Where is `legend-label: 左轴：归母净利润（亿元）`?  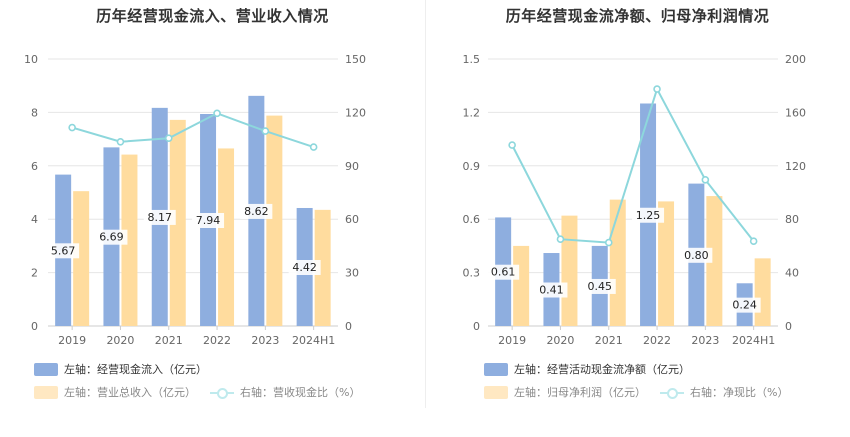 legend-label: 左轴：归母净利润（亿元） is located at coordinates (580, 392).